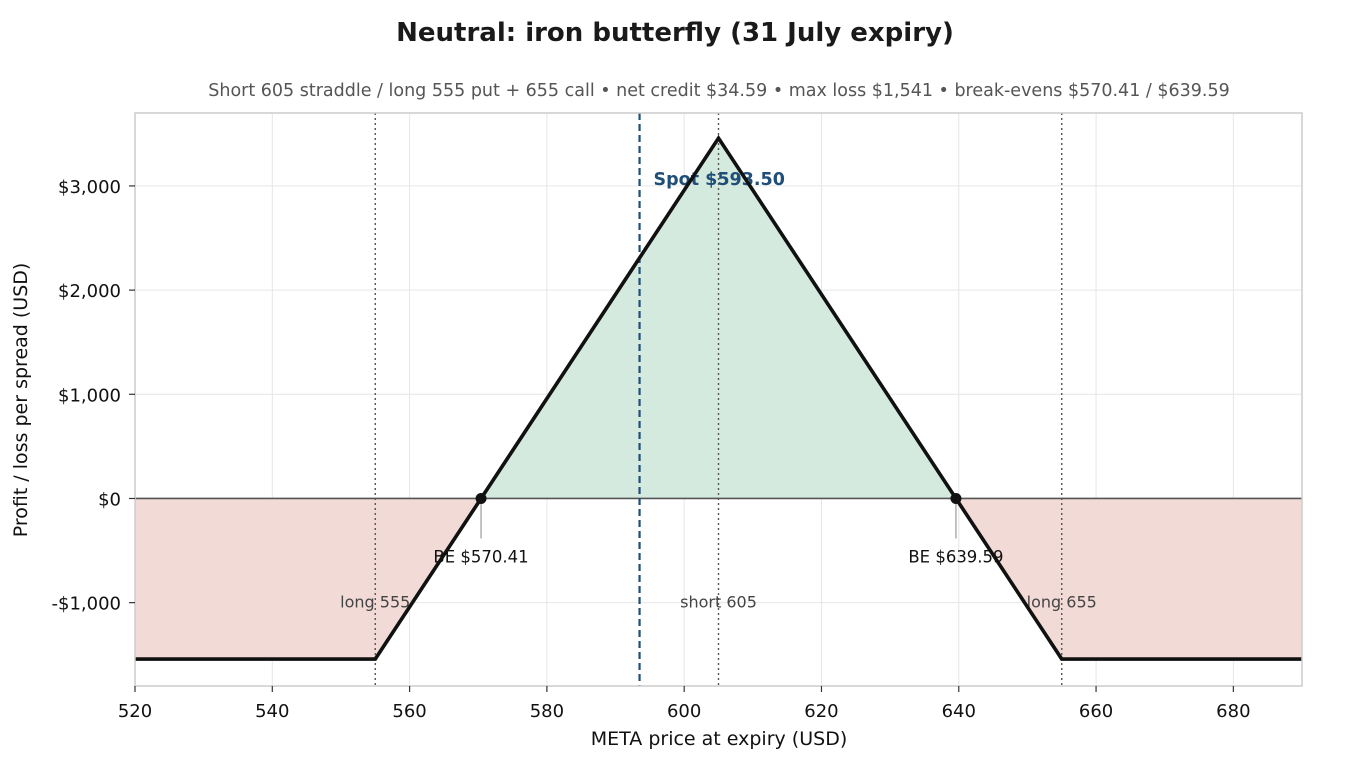 The image size is (1350, 780). I want to click on strike-label: short 605, so click(718, 602).